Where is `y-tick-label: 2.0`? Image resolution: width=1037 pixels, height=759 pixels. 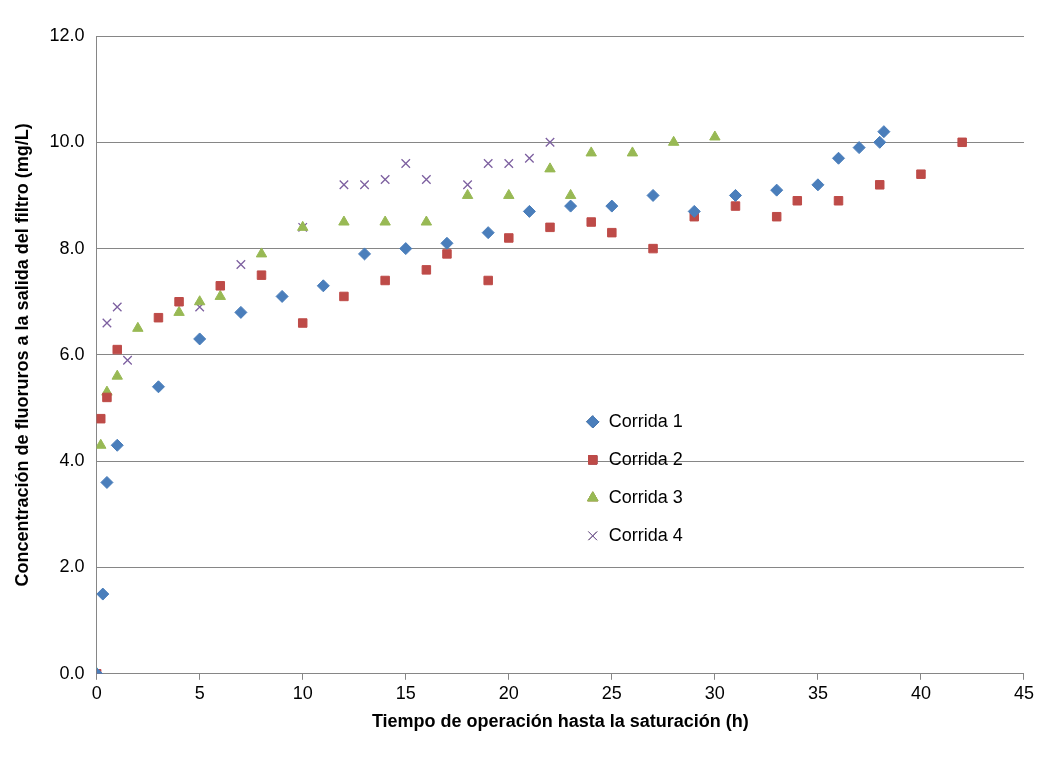 y-tick-label: 2.0 is located at coordinates (72, 566).